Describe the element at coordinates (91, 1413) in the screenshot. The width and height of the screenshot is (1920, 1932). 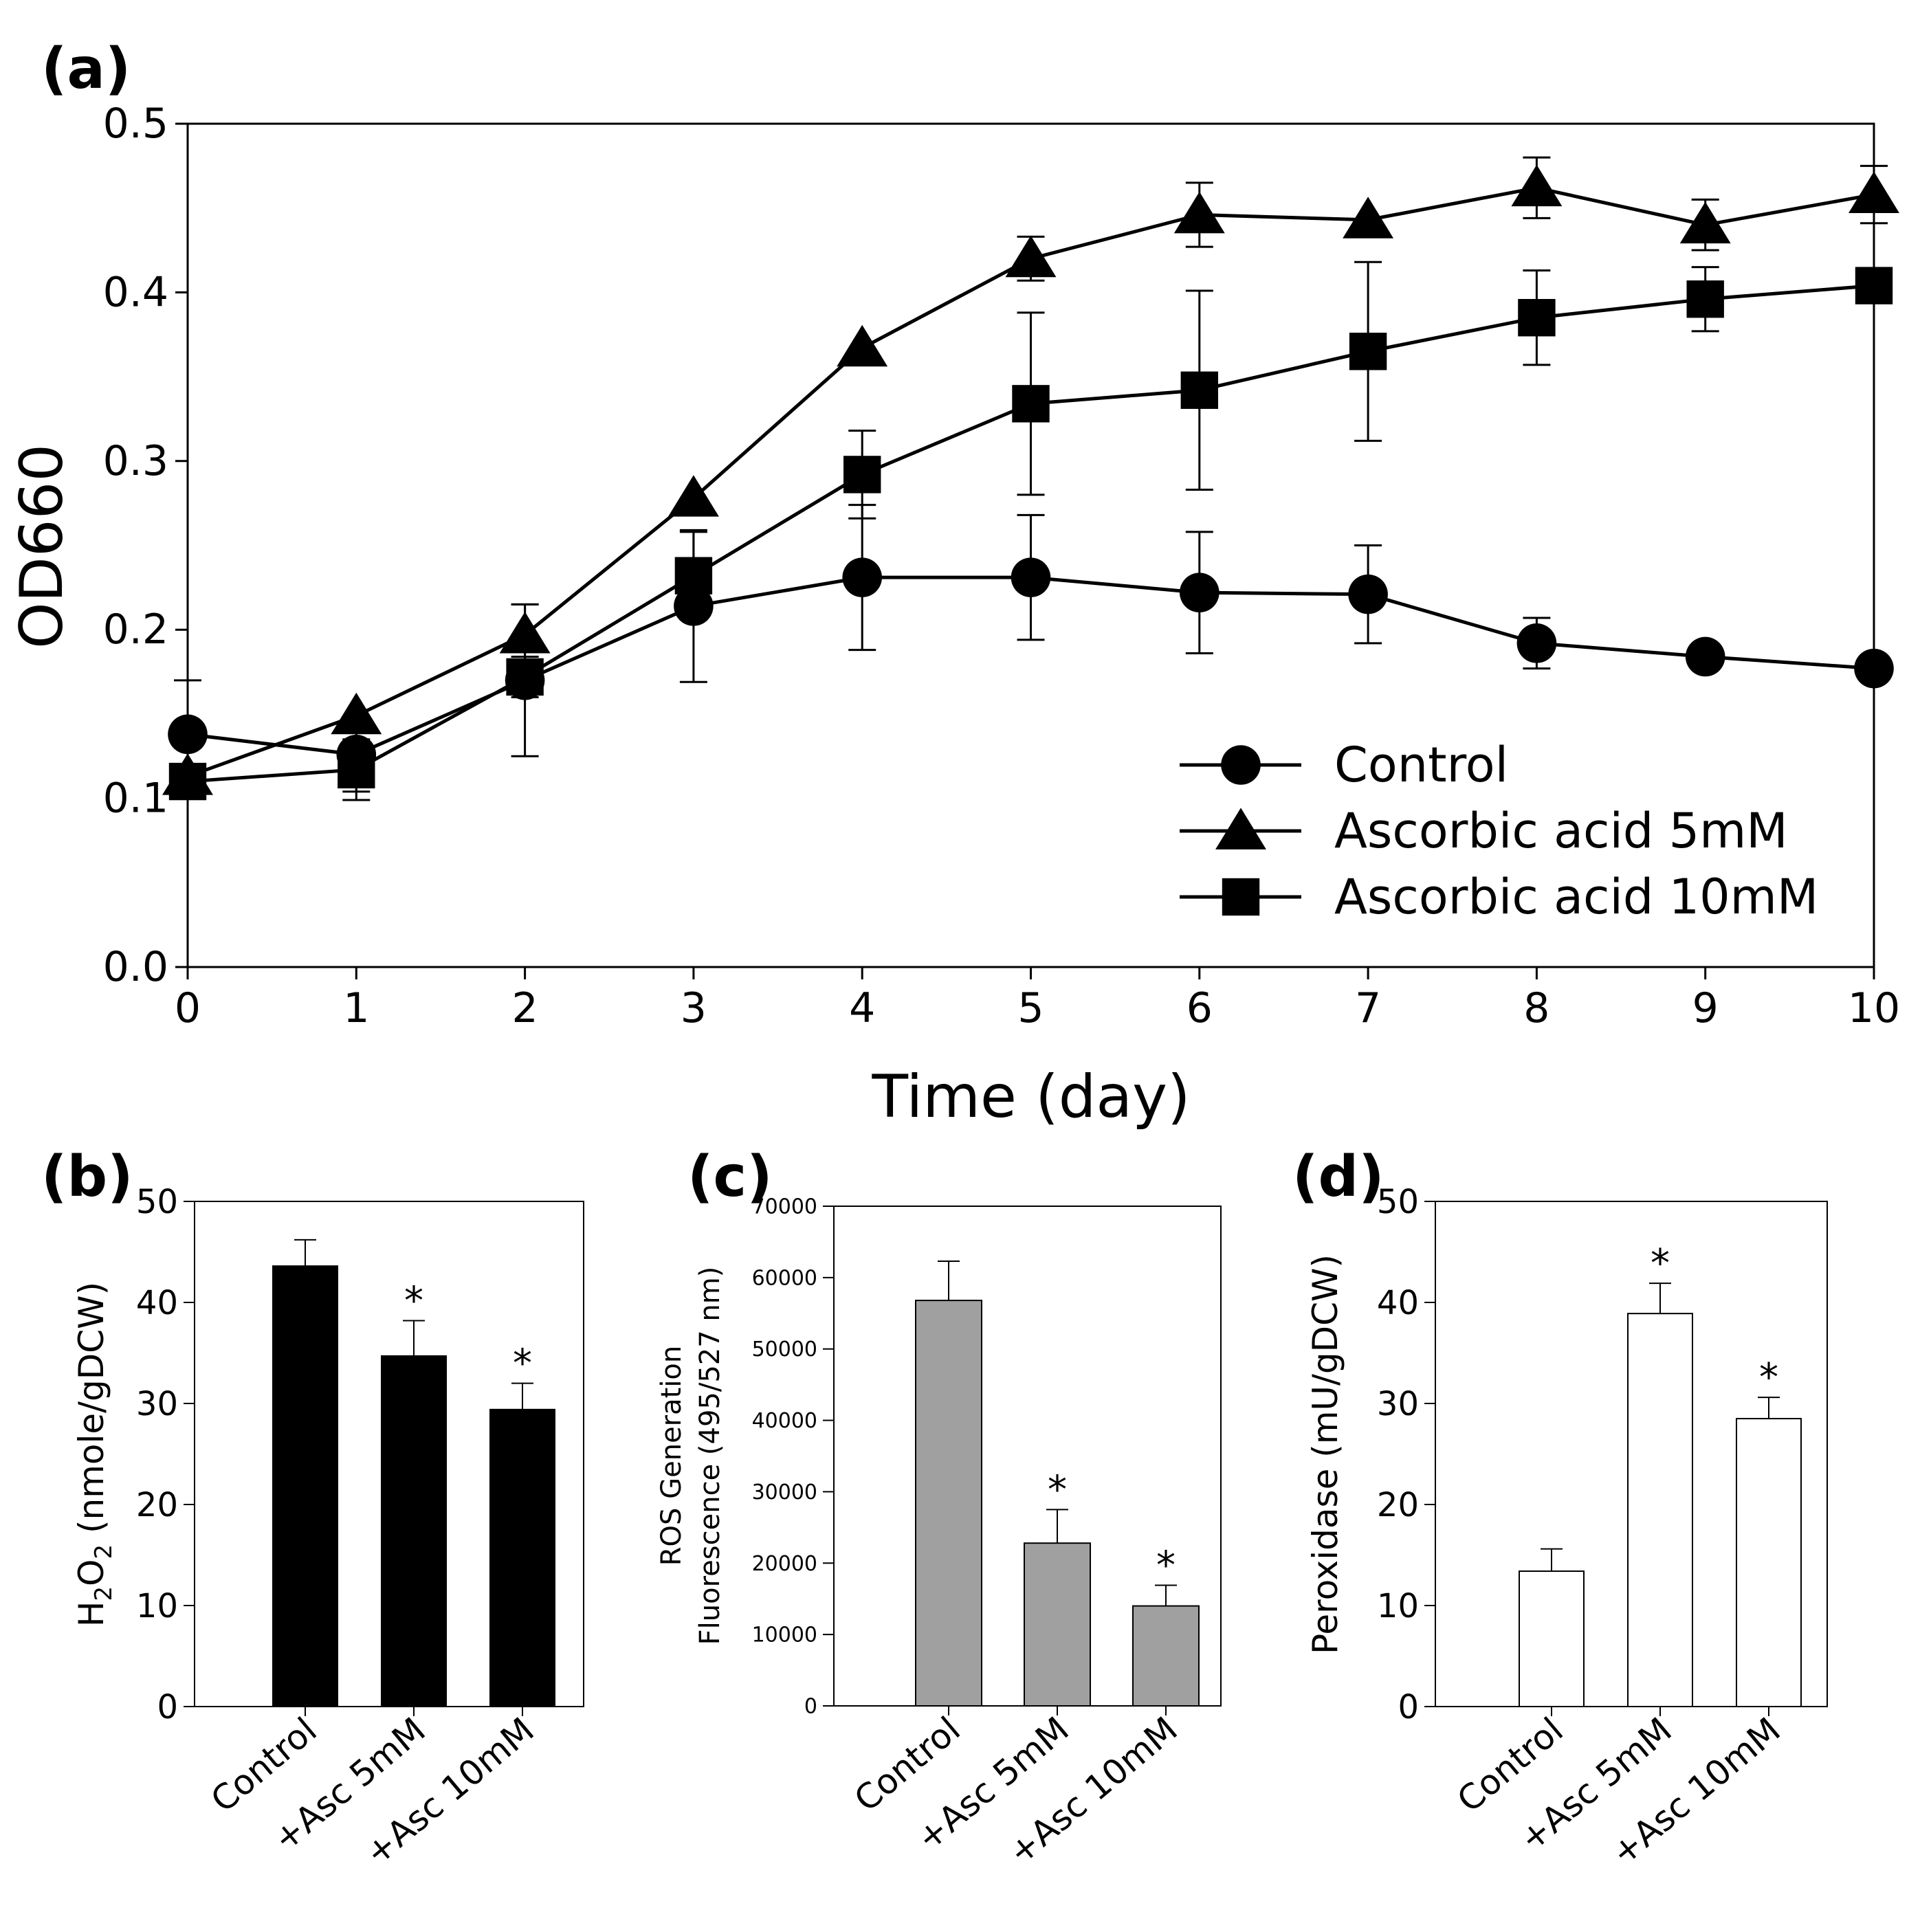
I see `chart-b-ylabel-units: (nmole/gDCW)` at that location.